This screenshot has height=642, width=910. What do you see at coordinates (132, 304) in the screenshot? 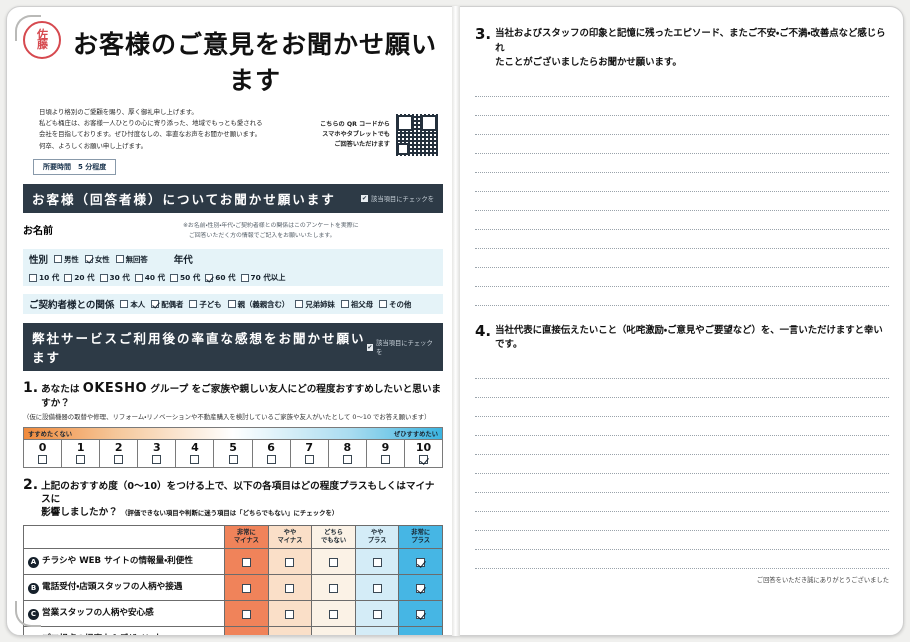
I see `relationship-option-0: 本人` at bounding box center [132, 304].